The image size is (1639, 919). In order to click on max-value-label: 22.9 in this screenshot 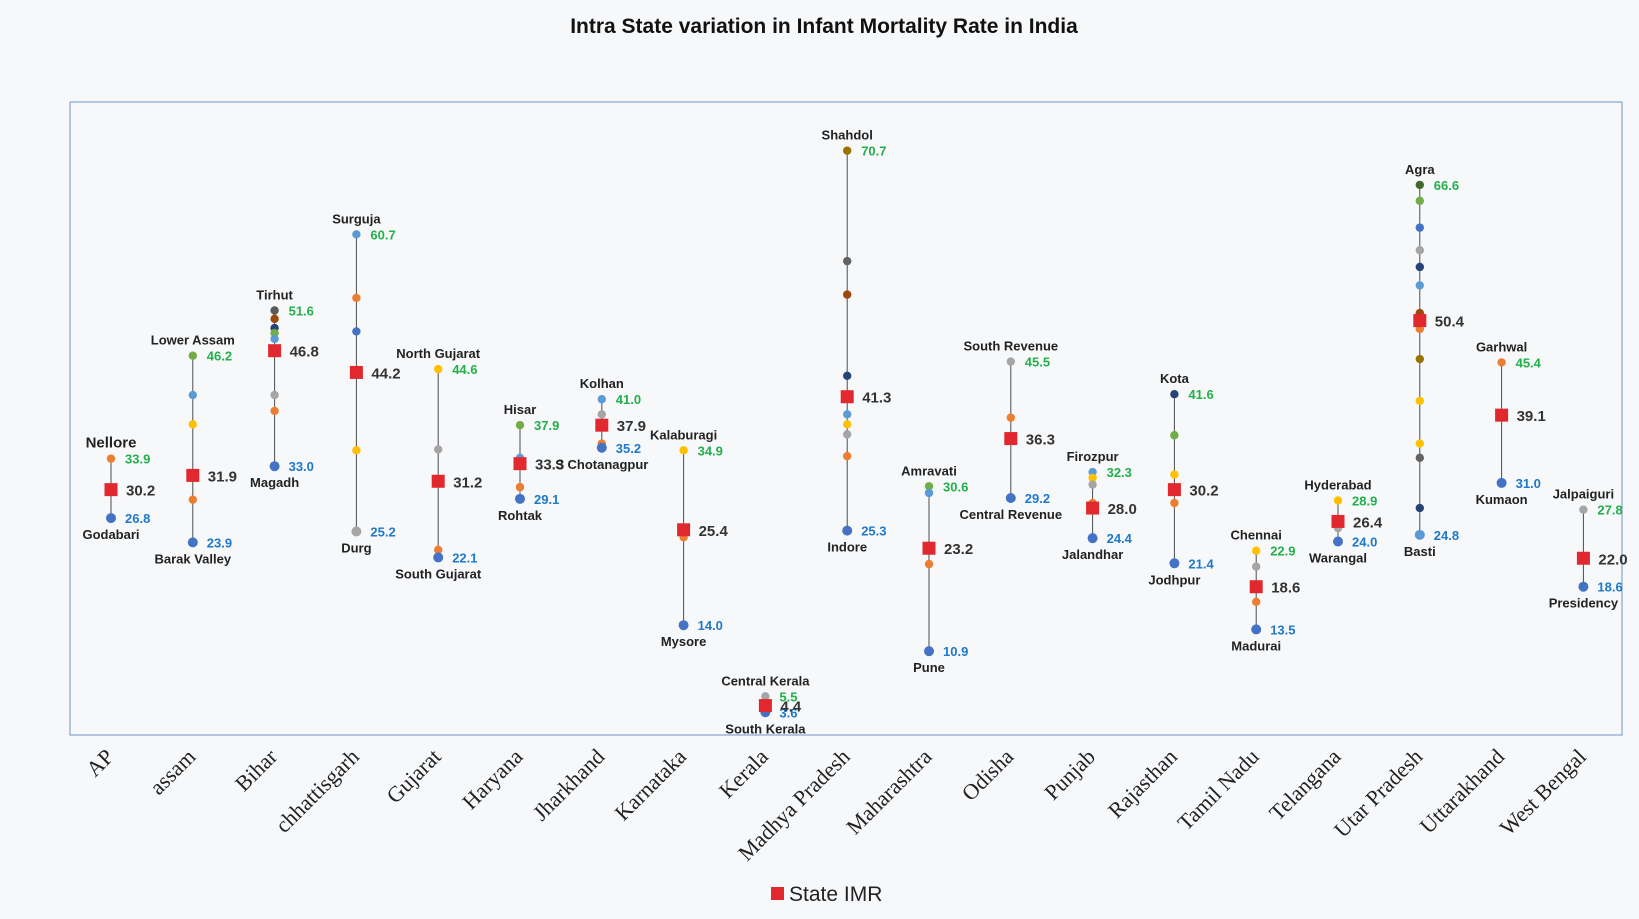, I will do `click(1282, 551)`.